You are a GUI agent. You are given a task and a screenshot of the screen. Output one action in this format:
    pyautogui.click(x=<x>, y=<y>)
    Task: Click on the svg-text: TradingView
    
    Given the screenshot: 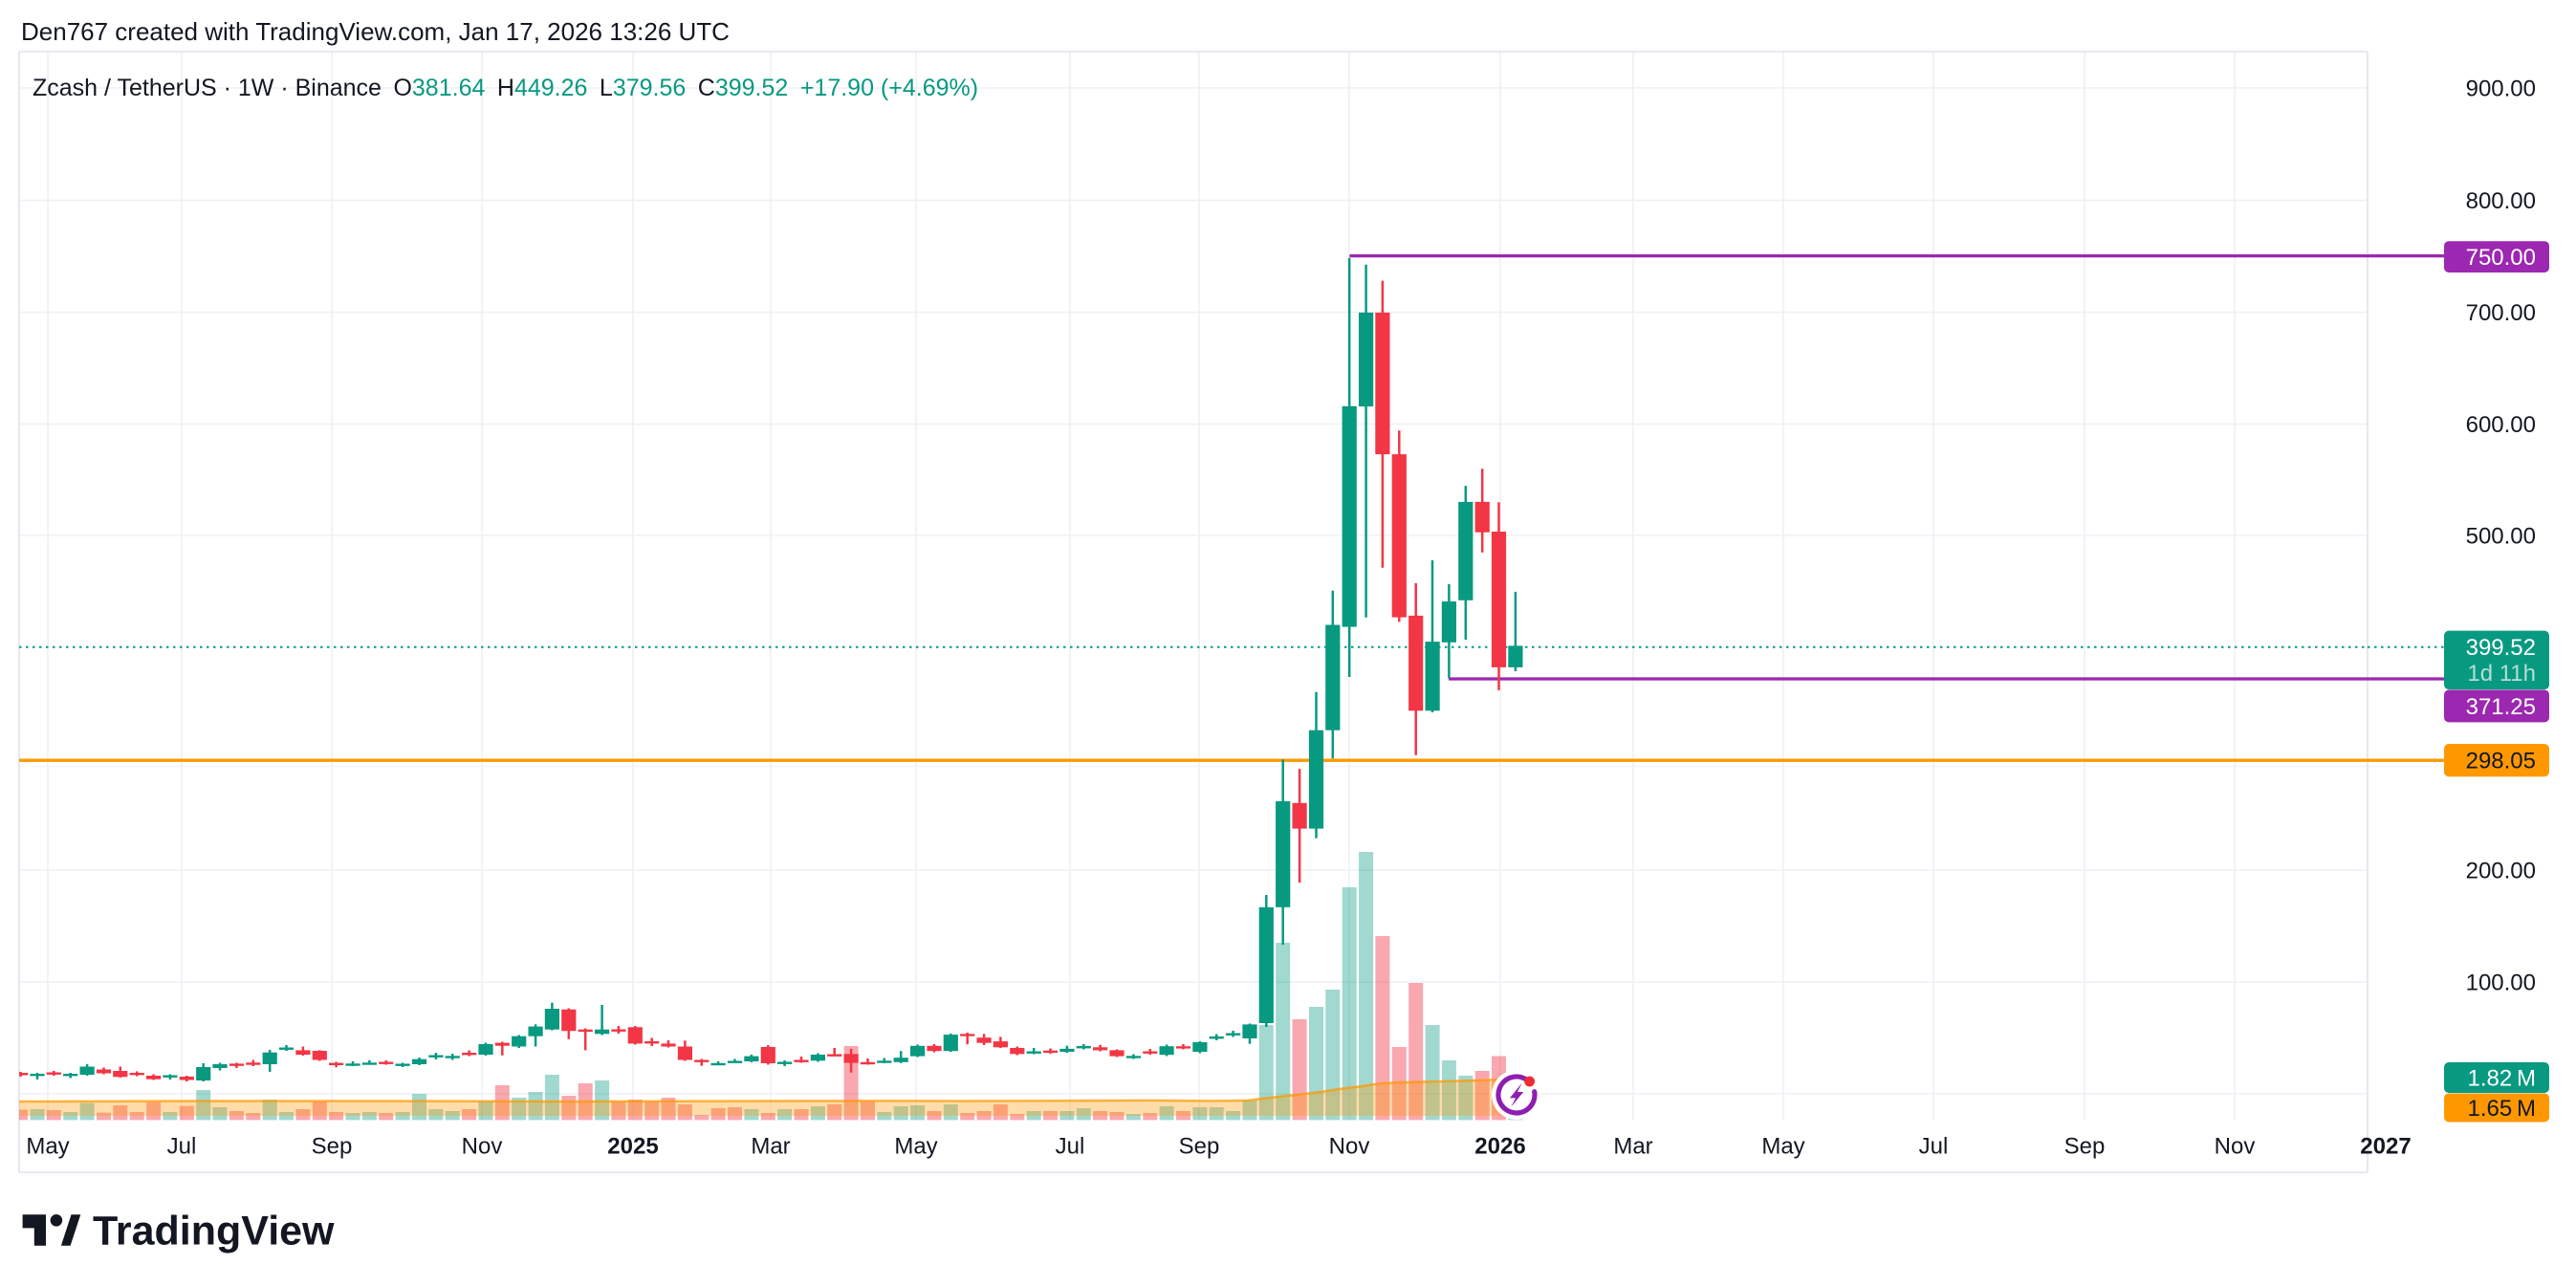 What is the action you would take?
    pyautogui.click(x=214, y=1232)
    